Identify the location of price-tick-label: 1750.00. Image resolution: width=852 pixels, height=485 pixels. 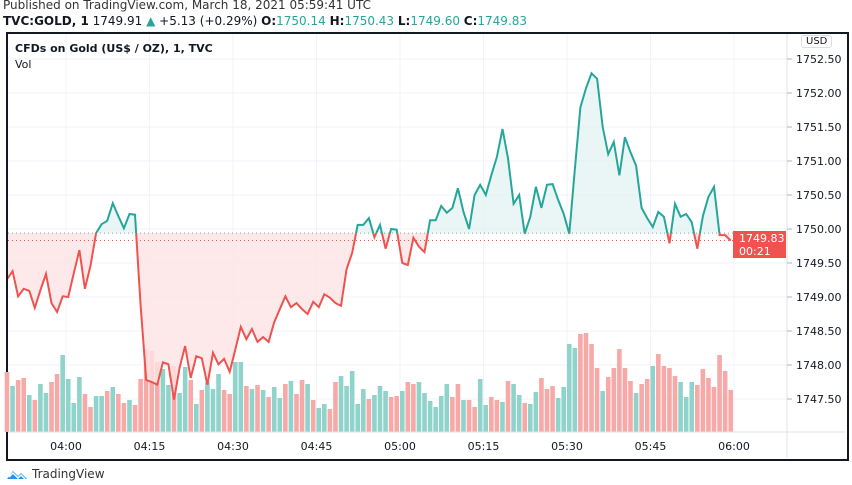
(819, 229).